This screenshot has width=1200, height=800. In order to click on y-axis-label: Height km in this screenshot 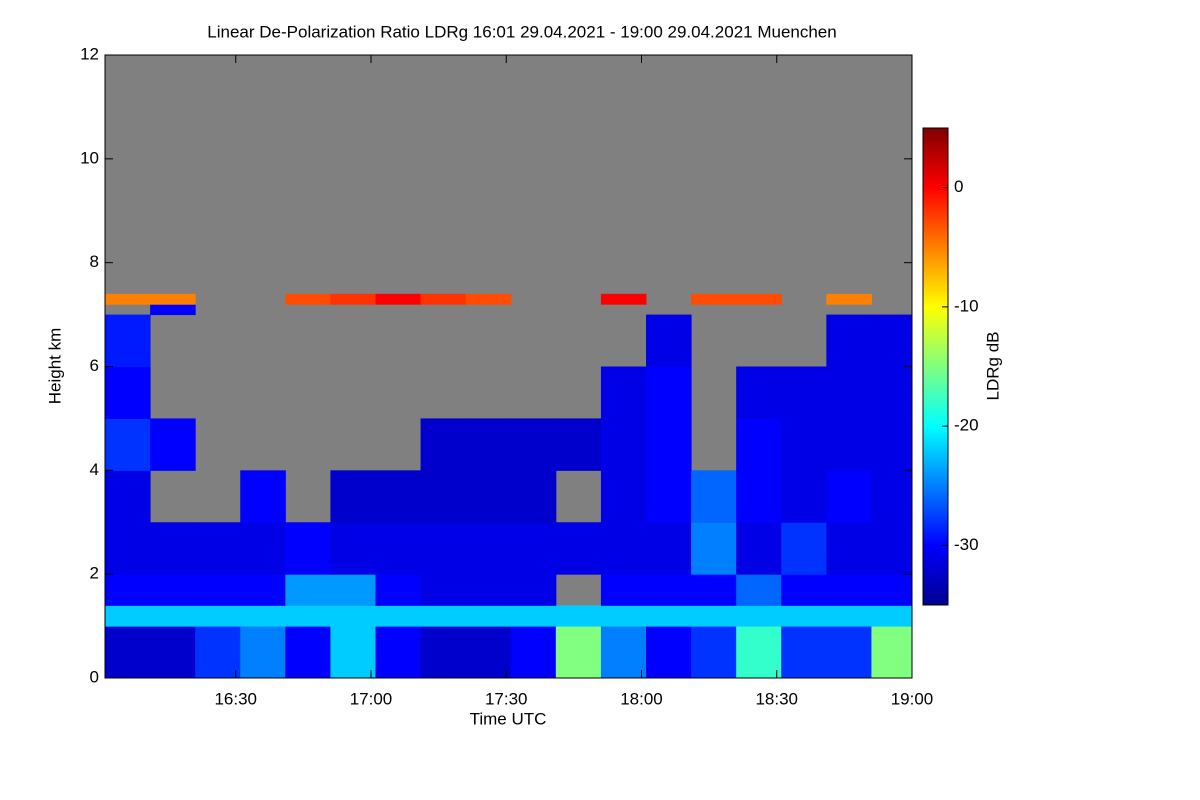, I will do `click(54, 366)`.